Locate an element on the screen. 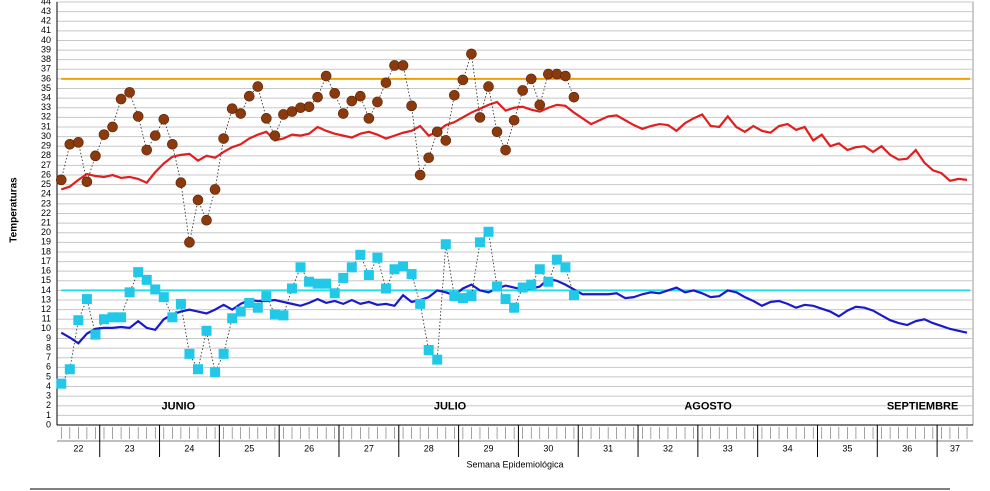 The height and width of the screenshot is (491, 990). y-tick-label: 15 is located at coordinates (46, 280).